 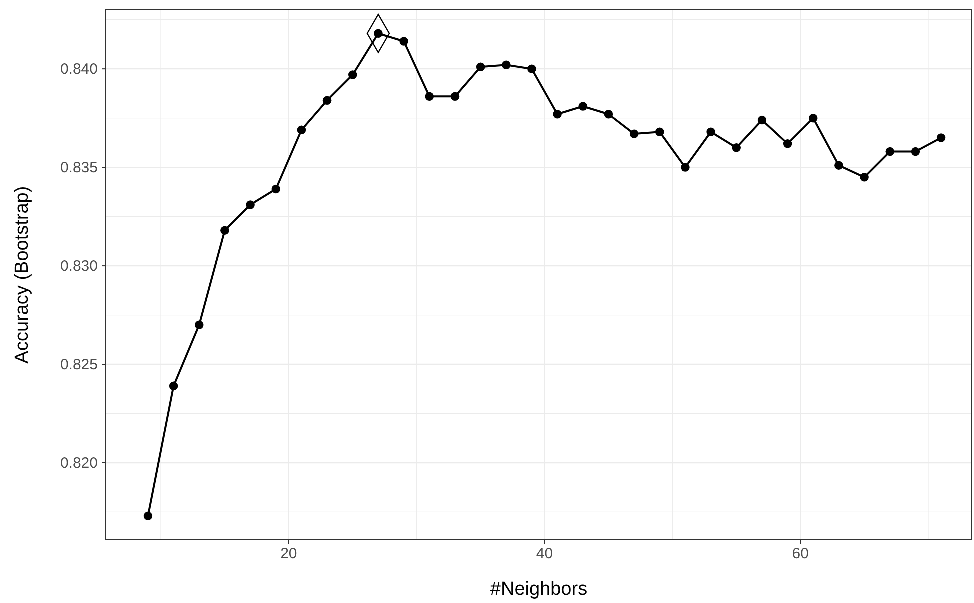 What do you see at coordinates (800, 554) in the screenshot?
I see `x-tick-label: 60` at bounding box center [800, 554].